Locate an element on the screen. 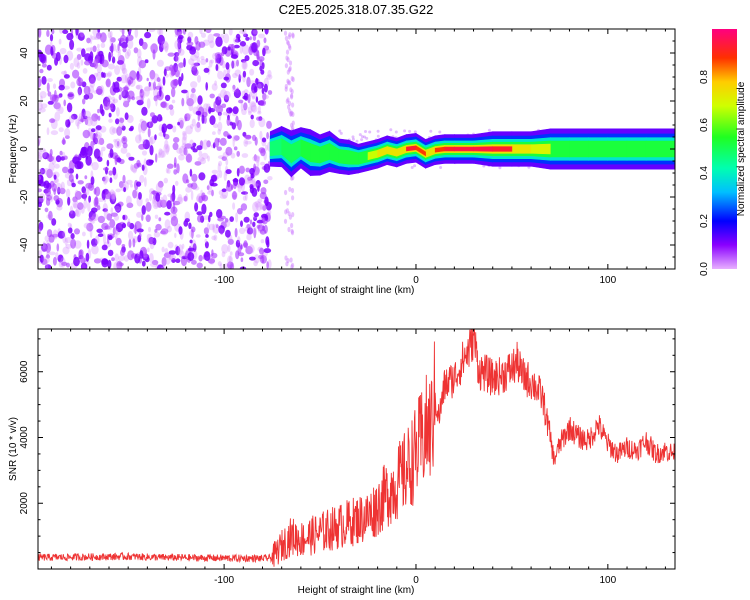  snr-y-tick-label: 2000 is located at coordinates (24, 503).